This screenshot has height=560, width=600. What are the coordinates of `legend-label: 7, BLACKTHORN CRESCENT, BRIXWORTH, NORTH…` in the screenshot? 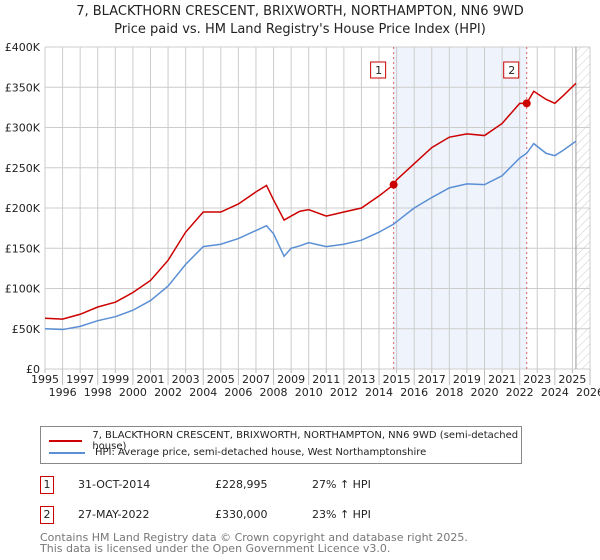 It's located at (305, 441).